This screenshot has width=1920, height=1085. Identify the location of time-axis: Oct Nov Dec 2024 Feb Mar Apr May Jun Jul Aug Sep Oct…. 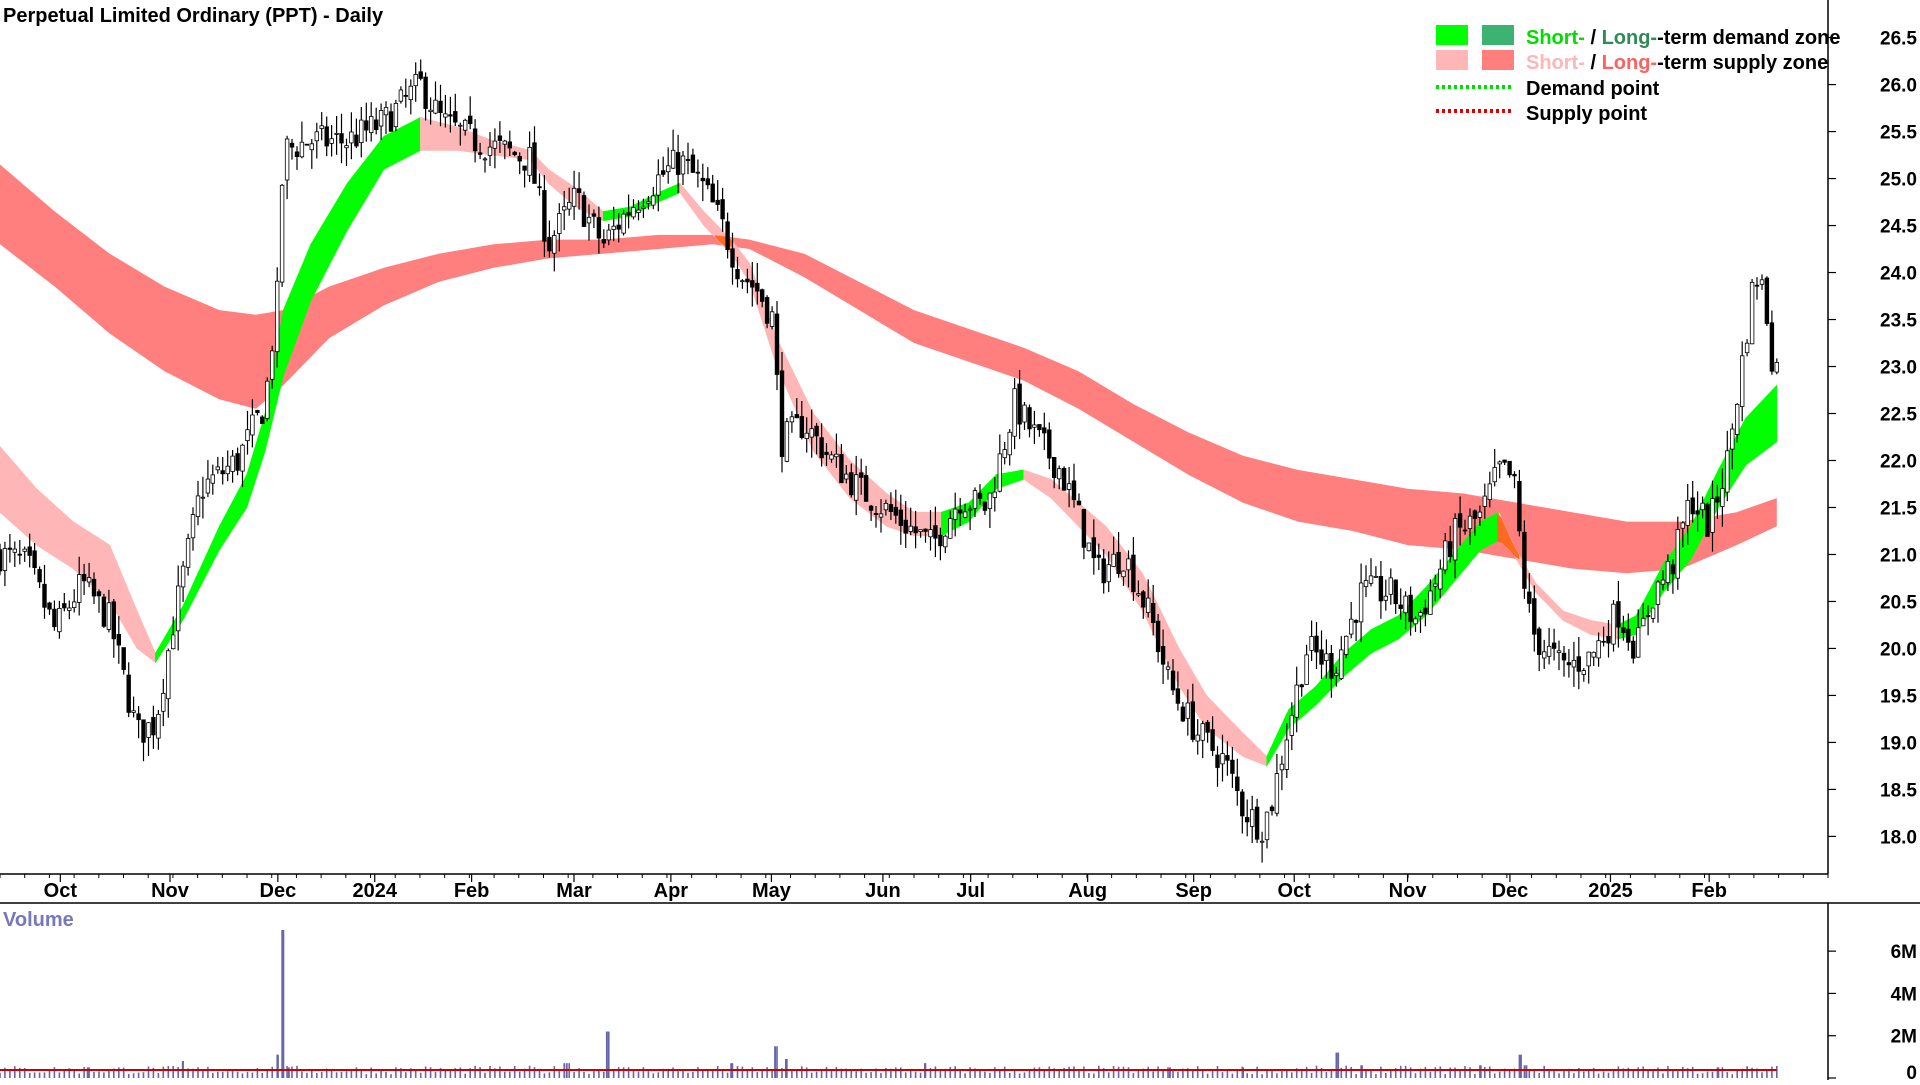
(914, 888).